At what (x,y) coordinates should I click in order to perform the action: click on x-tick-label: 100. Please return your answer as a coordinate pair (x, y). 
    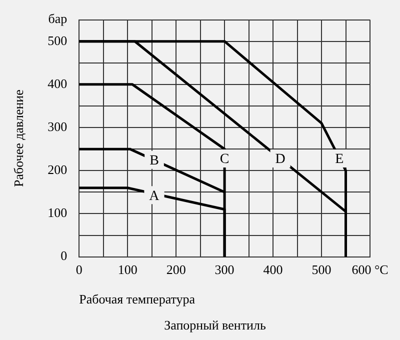
    Looking at the image, I should click on (128, 270).